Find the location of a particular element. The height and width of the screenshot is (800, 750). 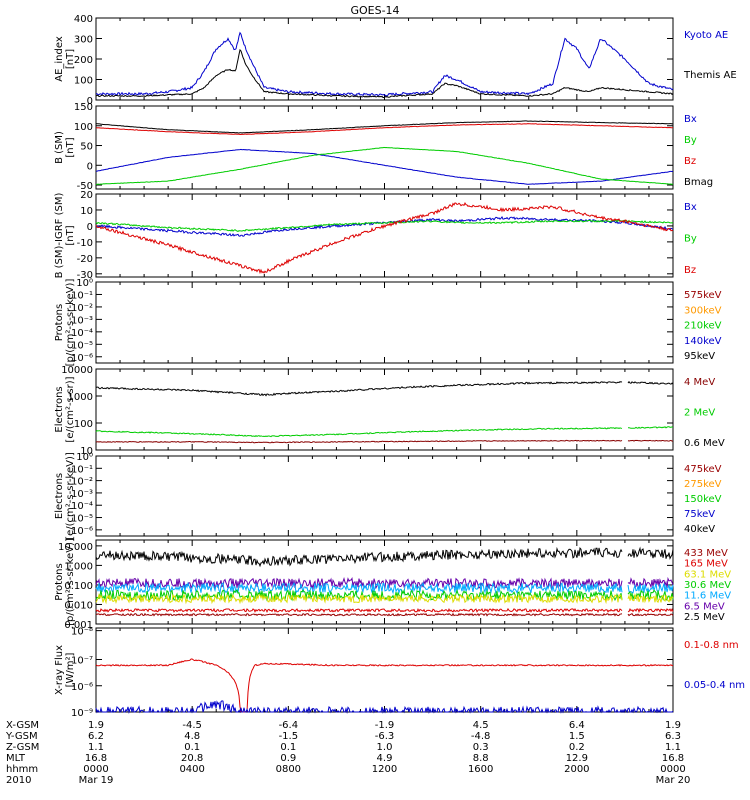

y-axis-label-line: Protons is located at coordinates (59, 322).